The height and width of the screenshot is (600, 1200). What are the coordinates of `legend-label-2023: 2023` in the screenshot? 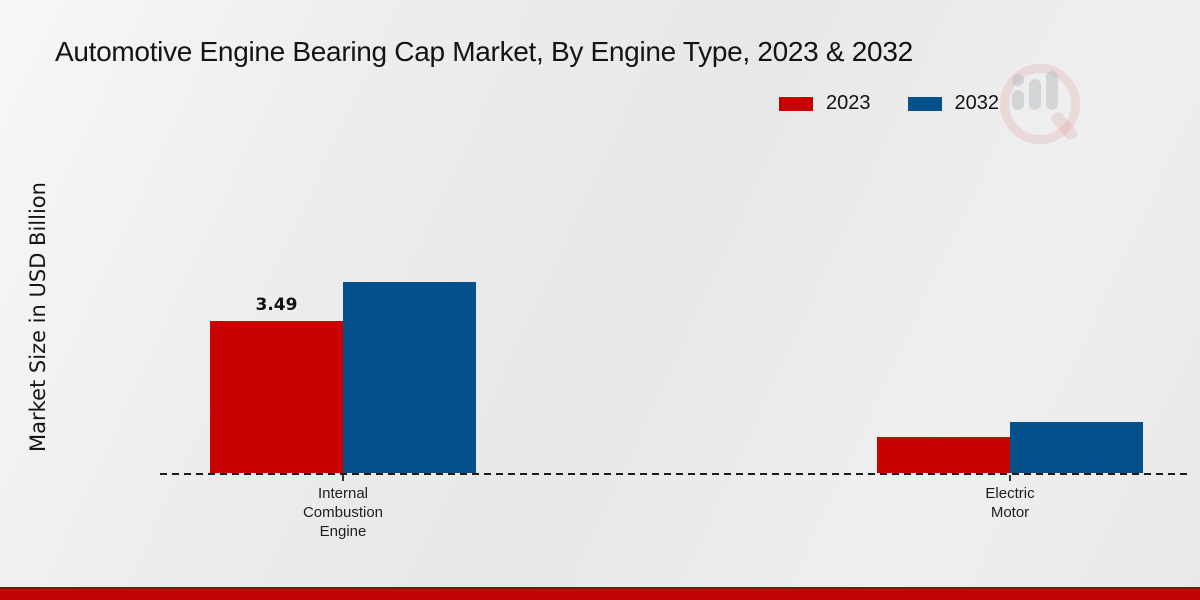 It's located at (848, 103).